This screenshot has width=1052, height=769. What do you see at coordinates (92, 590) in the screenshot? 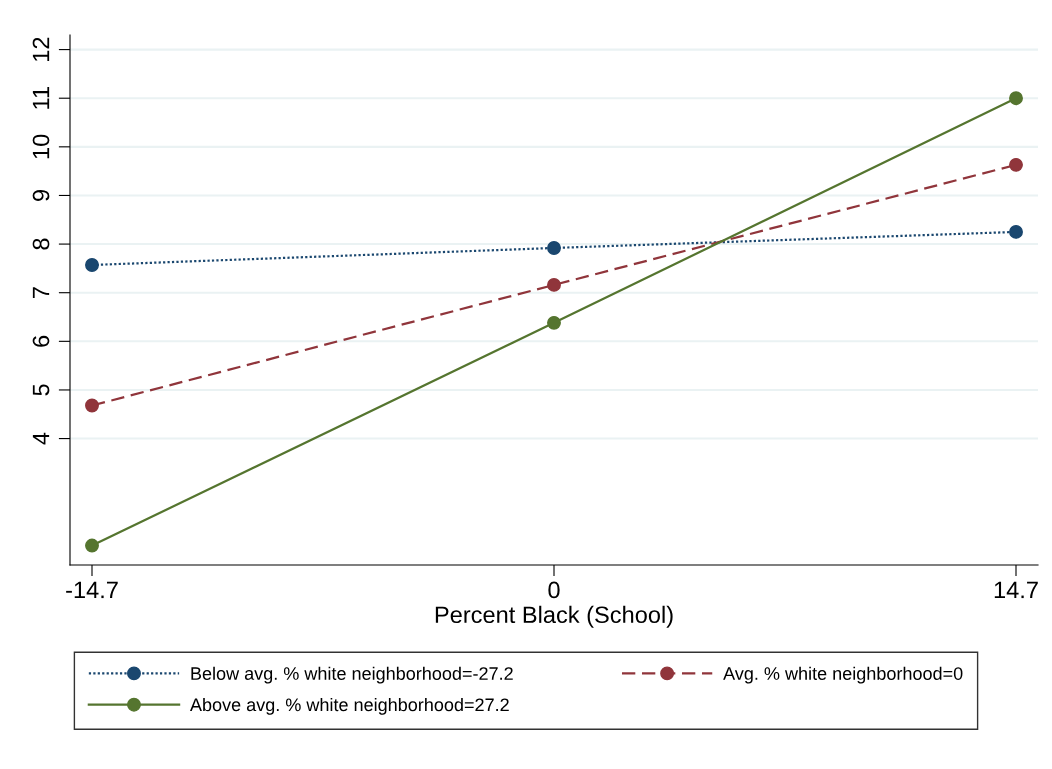
I see `x-tick-label: -14.7` at bounding box center [92, 590].